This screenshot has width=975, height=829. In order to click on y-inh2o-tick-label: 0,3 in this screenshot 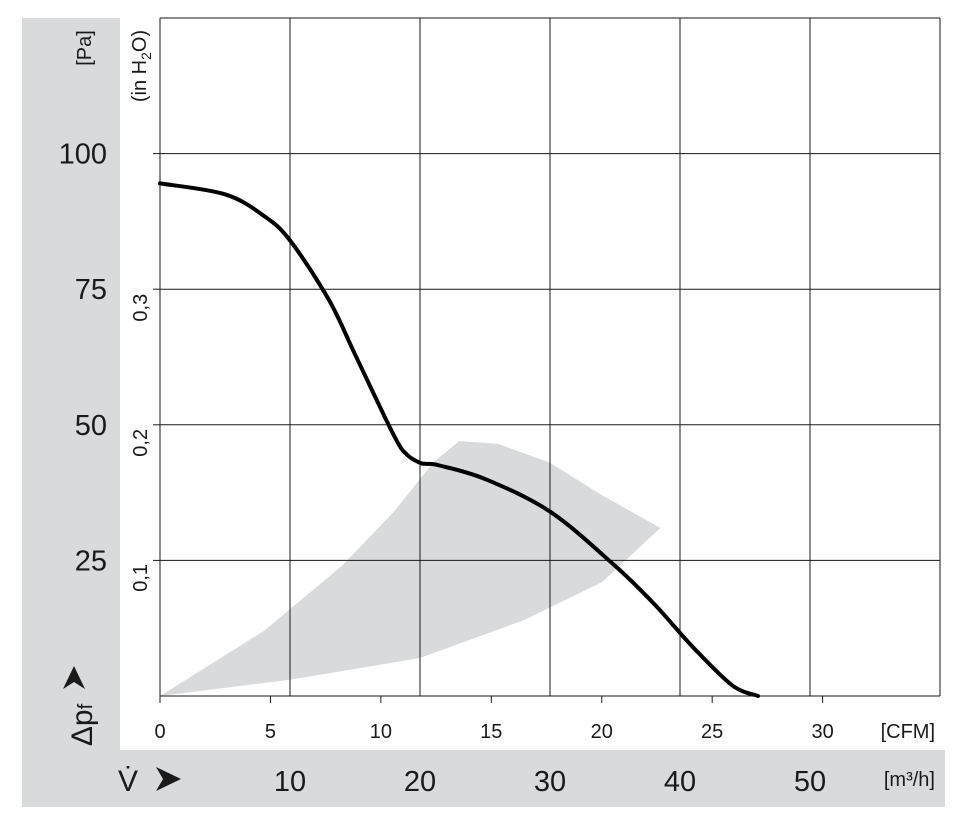, I will do `click(141, 308)`.